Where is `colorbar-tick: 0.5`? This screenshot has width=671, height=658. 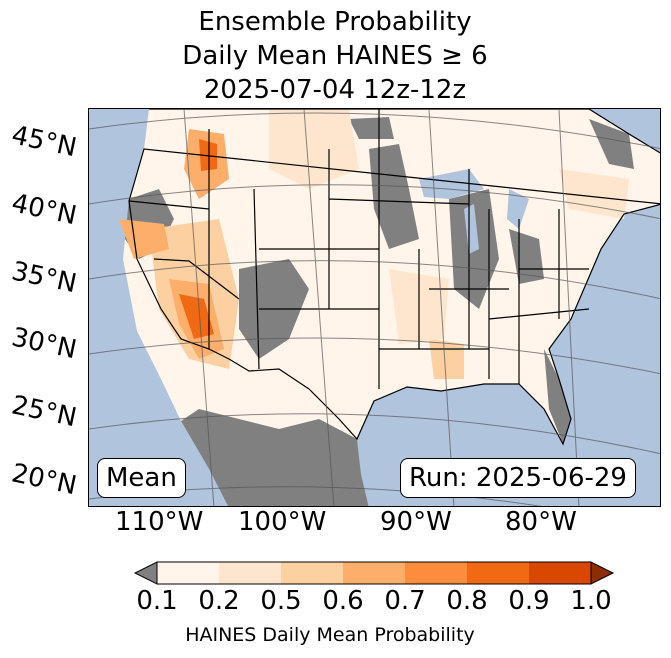 colorbar-tick: 0.5 is located at coordinates (281, 601).